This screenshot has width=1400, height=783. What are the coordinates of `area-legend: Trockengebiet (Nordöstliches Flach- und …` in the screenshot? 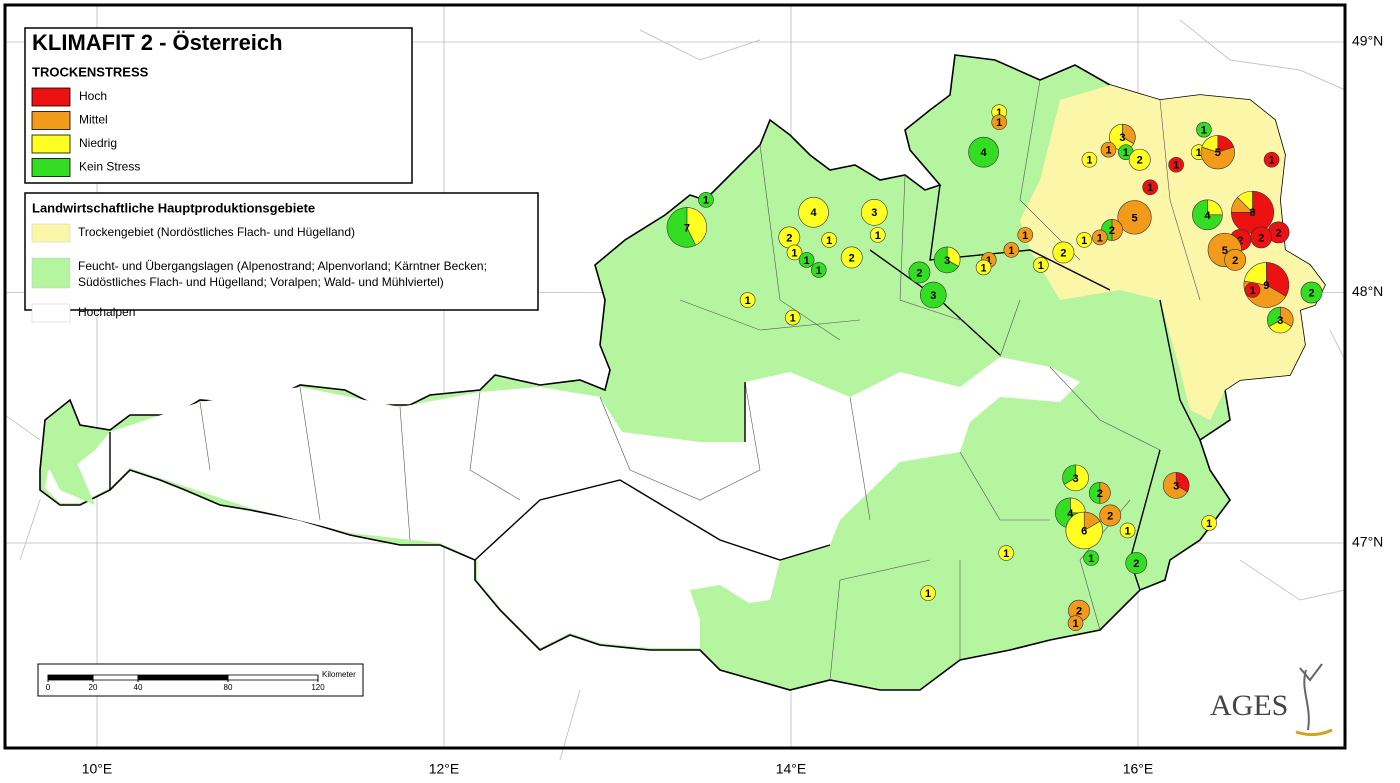 It's located at (259, 273).